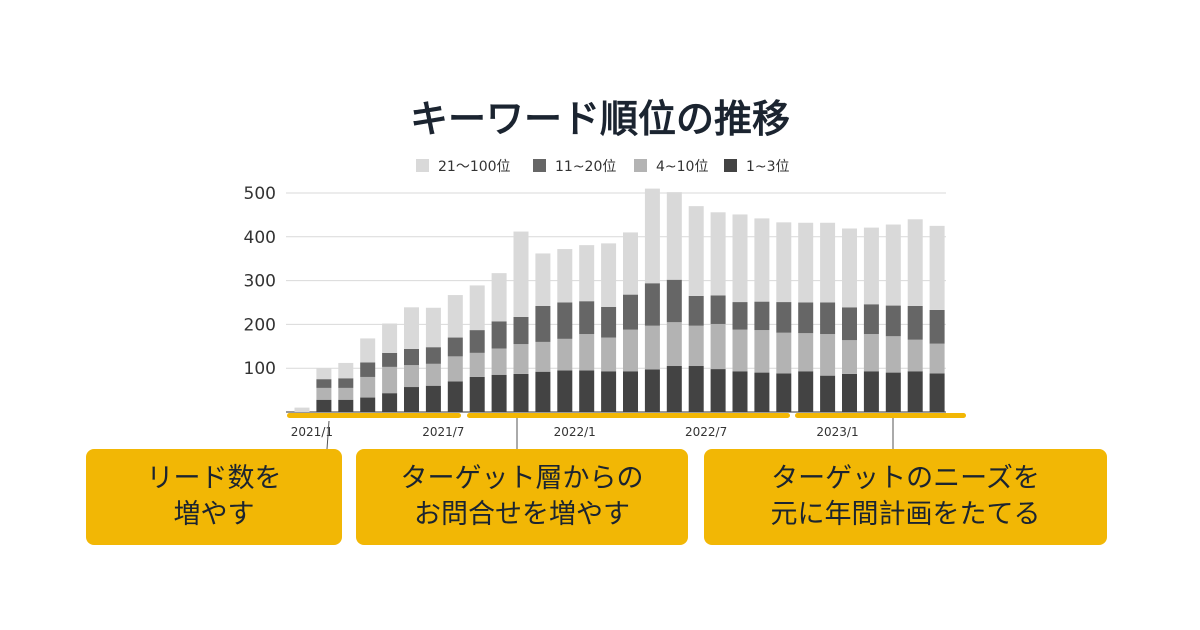  Describe the element at coordinates (682, 167) in the screenshot. I see `legend-label: 4~10位` at that location.